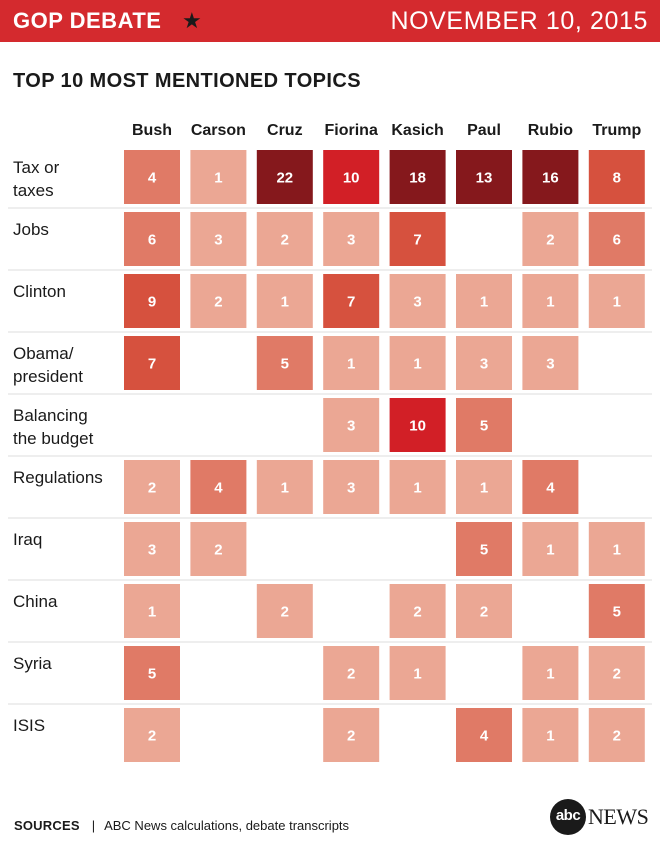 The height and width of the screenshot is (852, 660). Describe the element at coordinates (35, 601) in the screenshot. I see `row-label-china: China` at that location.